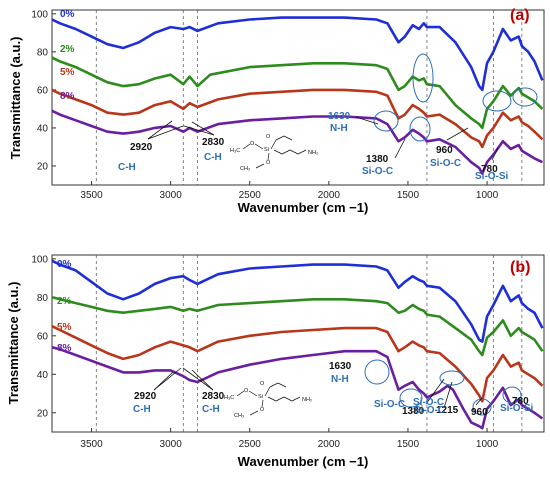 Image resolution: width=550 pixels, height=485 pixels. What do you see at coordinates (141, 147) in the screenshot?
I see `peak-annotation: 2920` at bounding box center [141, 147].